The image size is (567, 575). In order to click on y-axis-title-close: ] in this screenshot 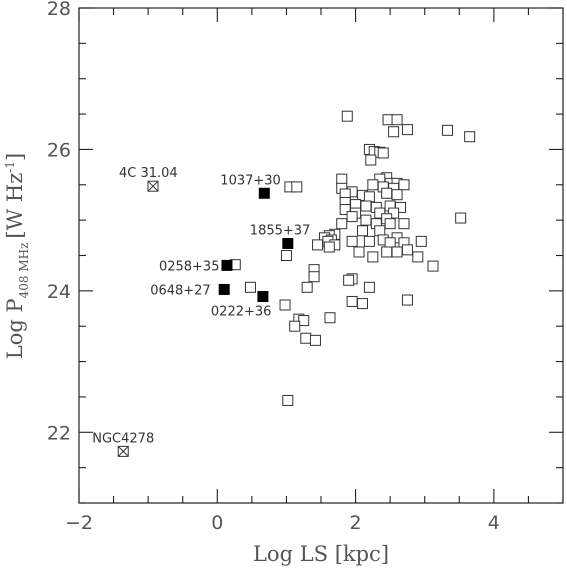, I will do `click(15, 157)`.